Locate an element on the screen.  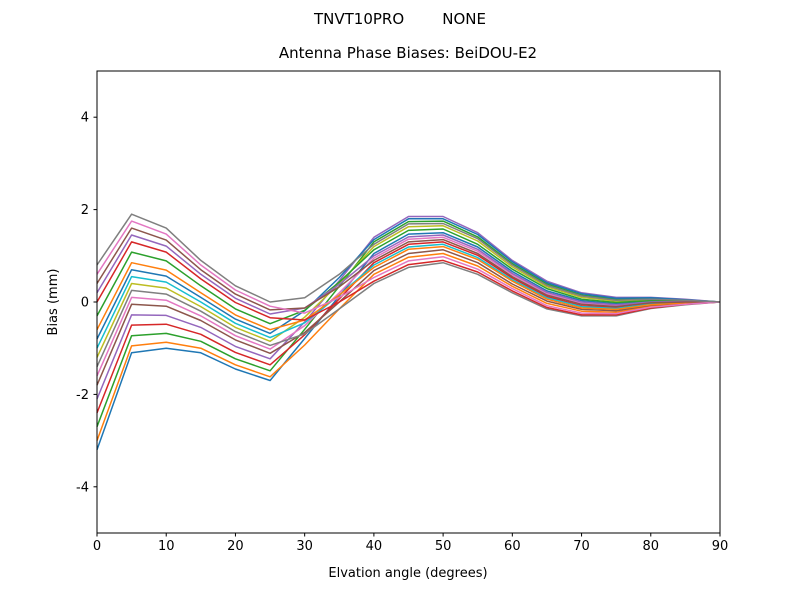
x-tick-label: 50 is located at coordinates (443, 546).